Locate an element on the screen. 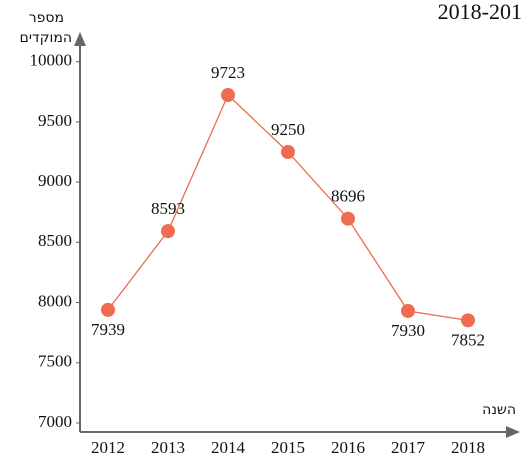 The height and width of the screenshot is (463, 522). y-axis-label: מספר is located at coordinates (46, 18).